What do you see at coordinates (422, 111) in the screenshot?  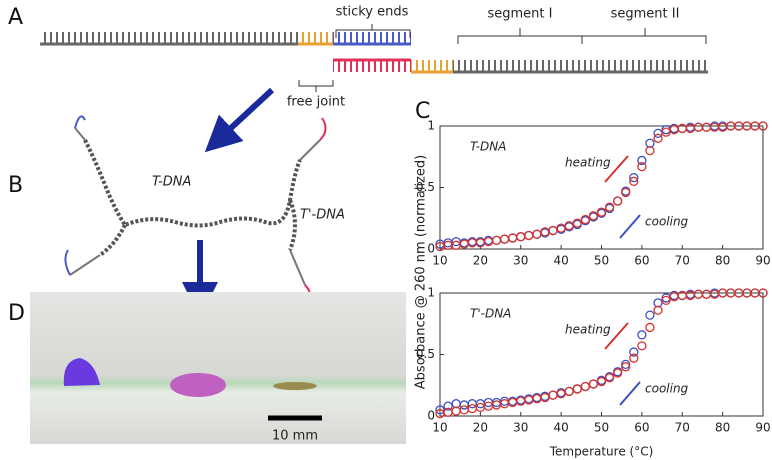 I see `panel-letter: C` at bounding box center [422, 111].